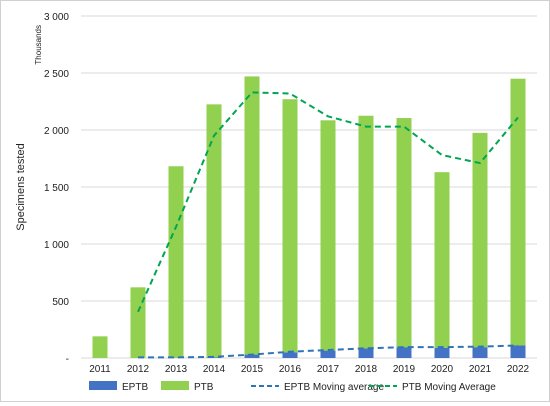 The height and width of the screenshot is (406, 550). I want to click on x-tick-label: 2011, so click(100, 369).